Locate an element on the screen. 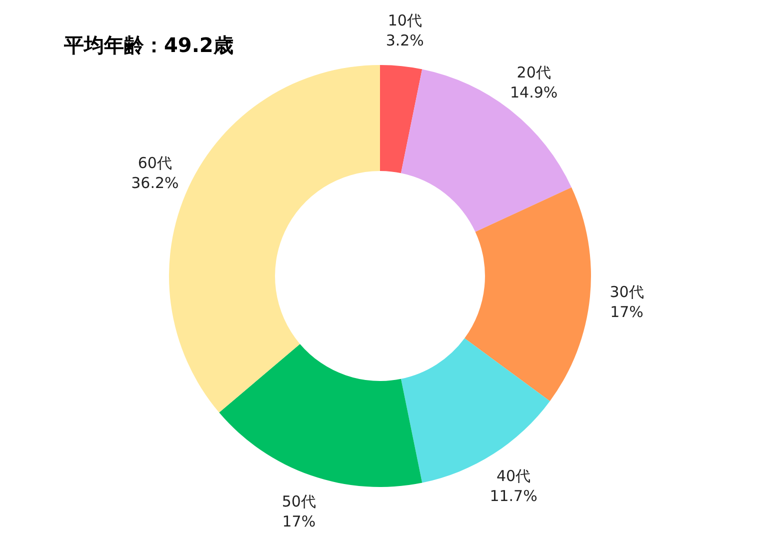 The height and width of the screenshot is (543, 768). slice-label: 20代 is located at coordinates (533, 72).